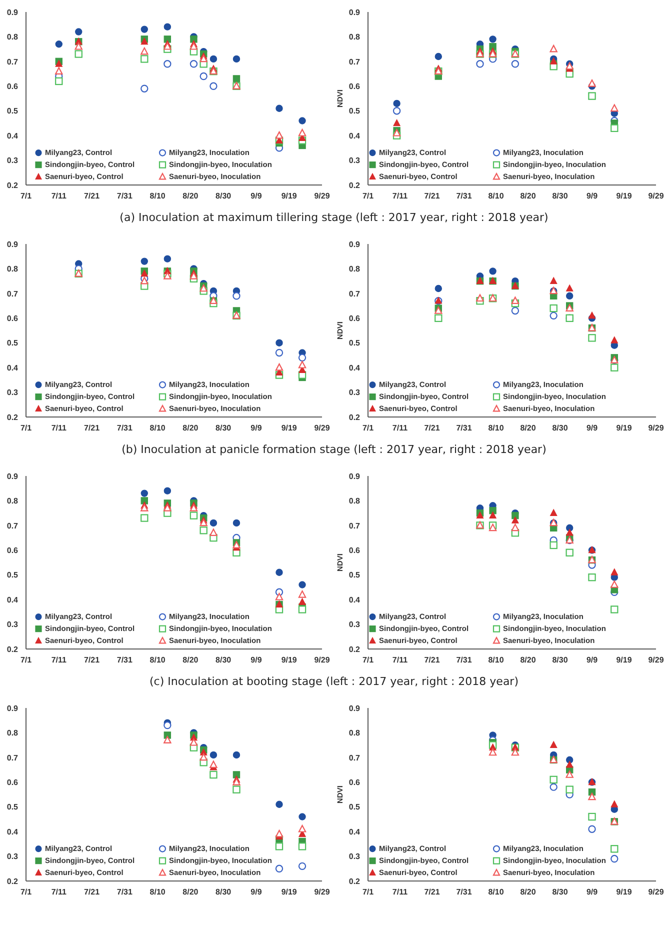 This screenshot has width=668, height=930. I want to click on text: (c) Inoculation at booting stage (left : 2017 year, right : 2018 year), so click(334, 681).